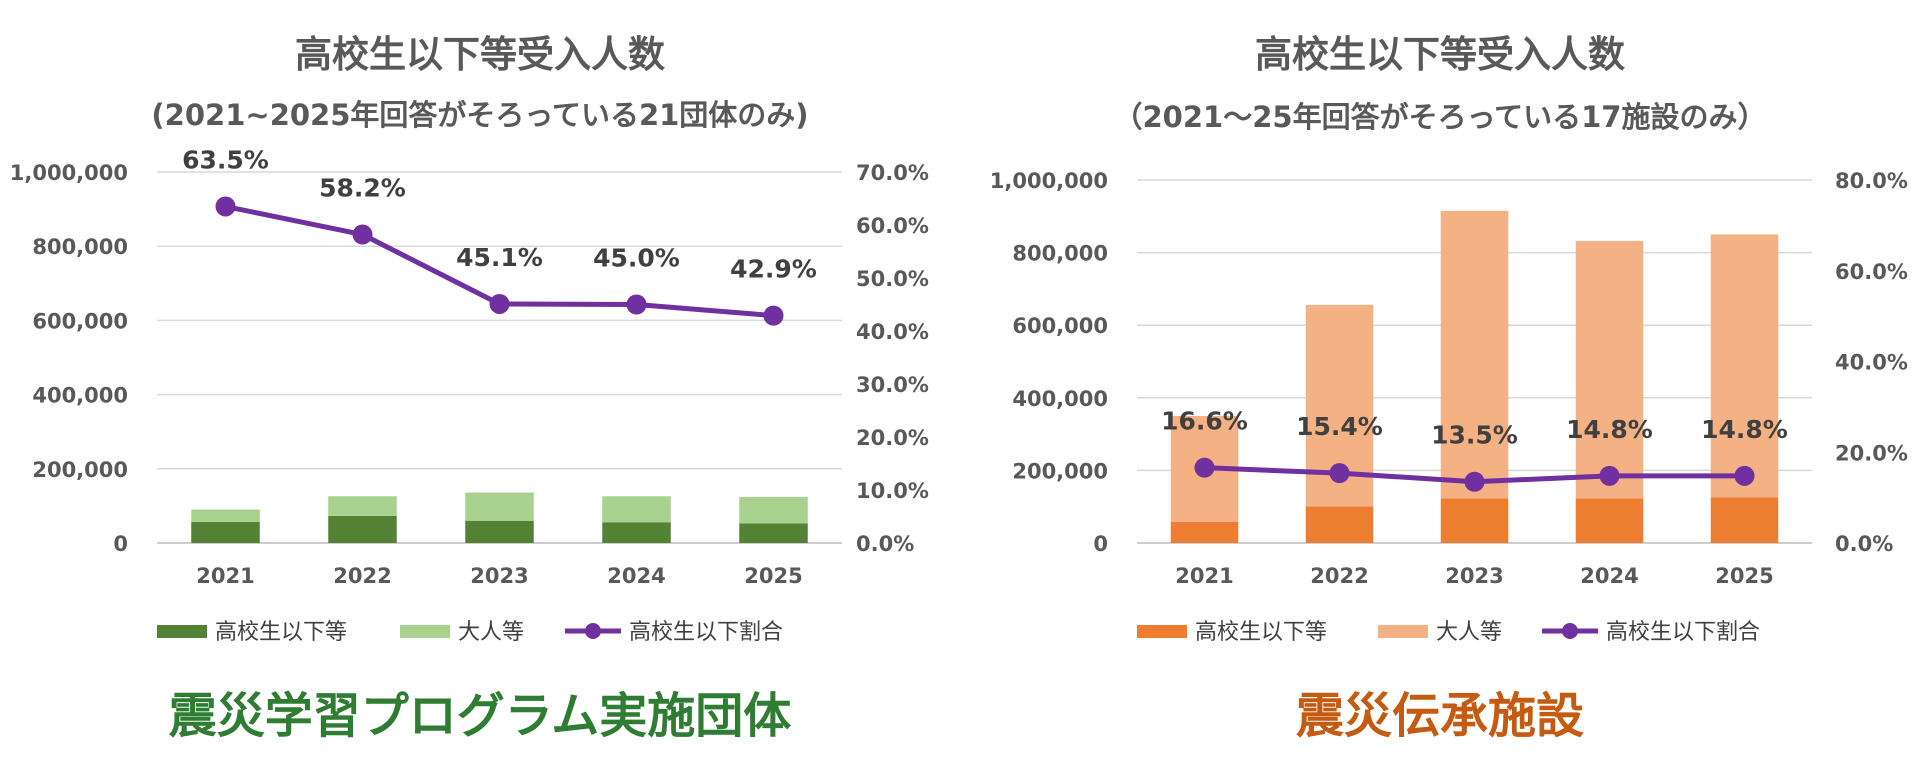  What do you see at coordinates (1339, 426) in the screenshot?
I see `data-label: 15.4%` at bounding box center [1339, 426].